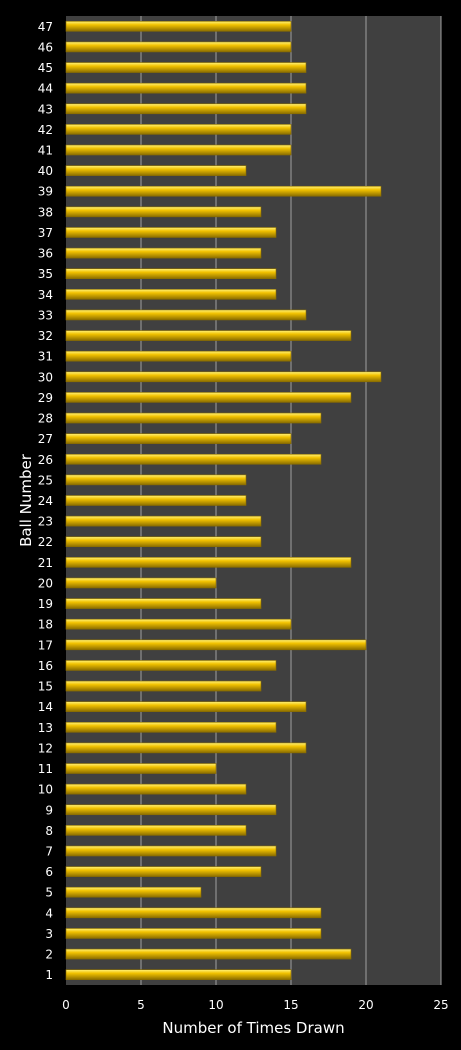 This screenshot has width=461, height=1050. I want to click on y-tick-label: 36, so click(45, 254).